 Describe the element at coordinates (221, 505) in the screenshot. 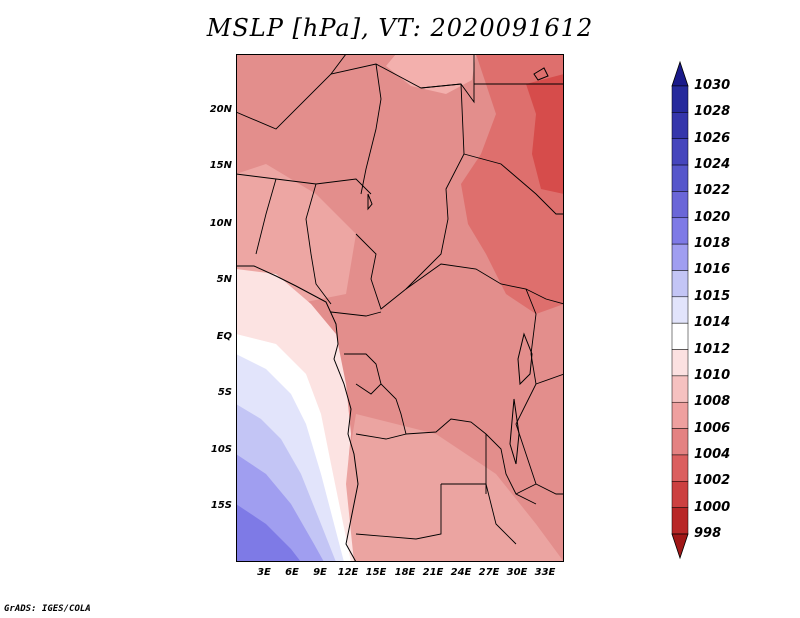

I see `lat-label-15s: 15S` at that location.